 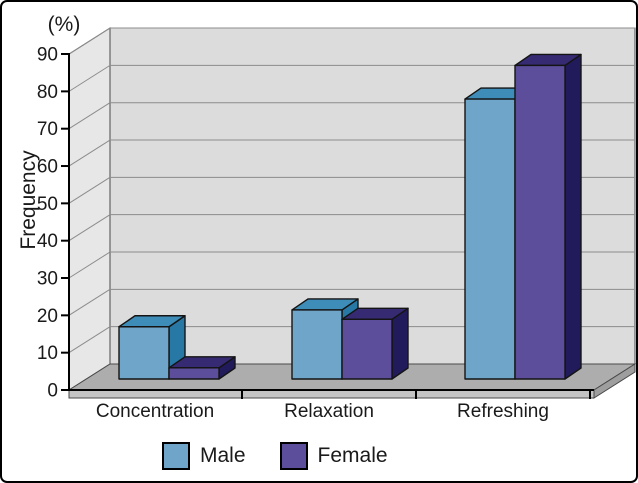 I want to click on y-tick-label: 30, so click(x=47, y=279).